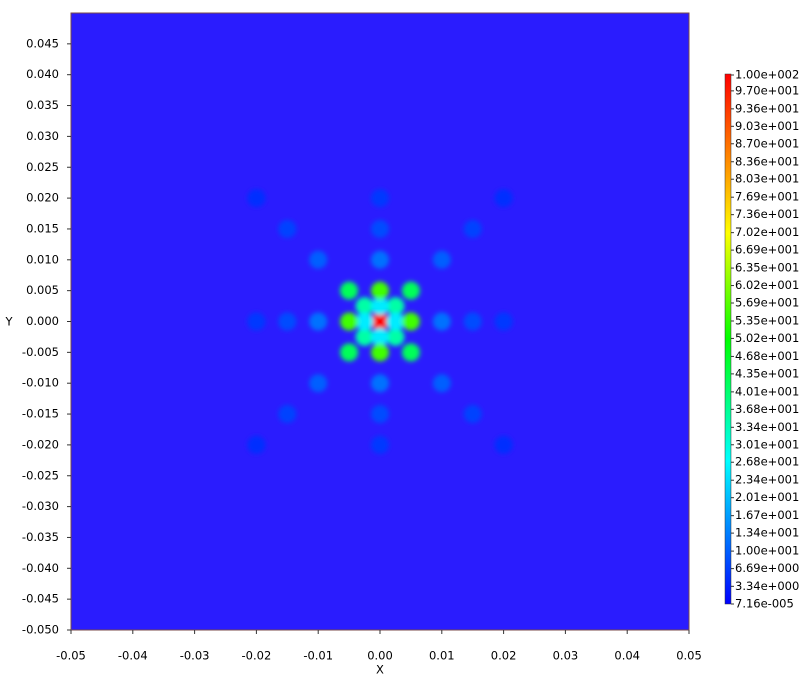 This screenshot has width=812, height=685. Describe the element at coordinates (767, 497) in the screenshot. I see `colorbar-tick-label: 2.01e+001` at that location.